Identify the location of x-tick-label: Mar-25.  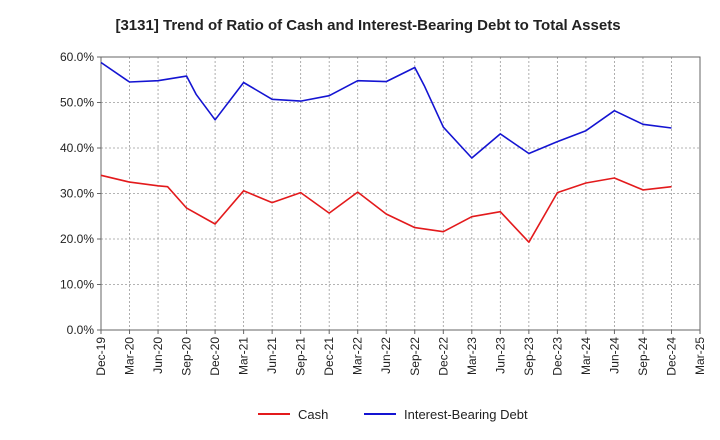
(700, 356).